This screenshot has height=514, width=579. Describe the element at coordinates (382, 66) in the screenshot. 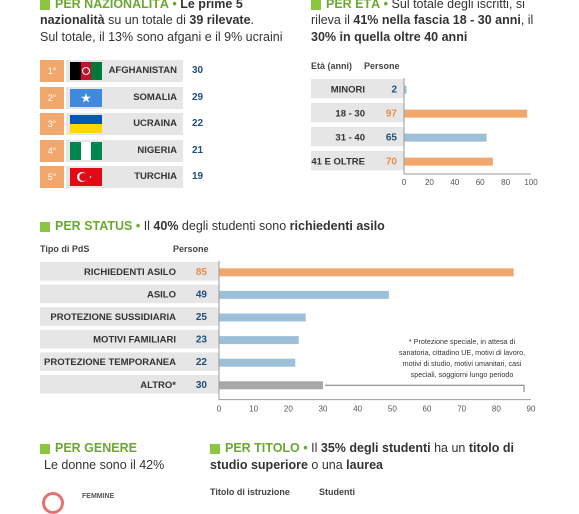

I see `eta-col-header: Persone` at that location.